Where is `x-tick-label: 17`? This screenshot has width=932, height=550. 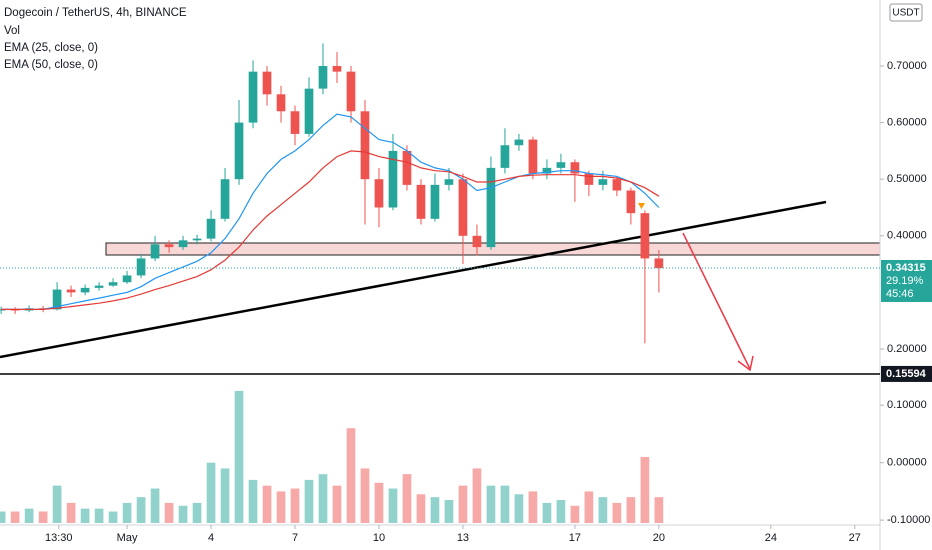 x-tick-label: 17 is located at coordinates (575, 538).